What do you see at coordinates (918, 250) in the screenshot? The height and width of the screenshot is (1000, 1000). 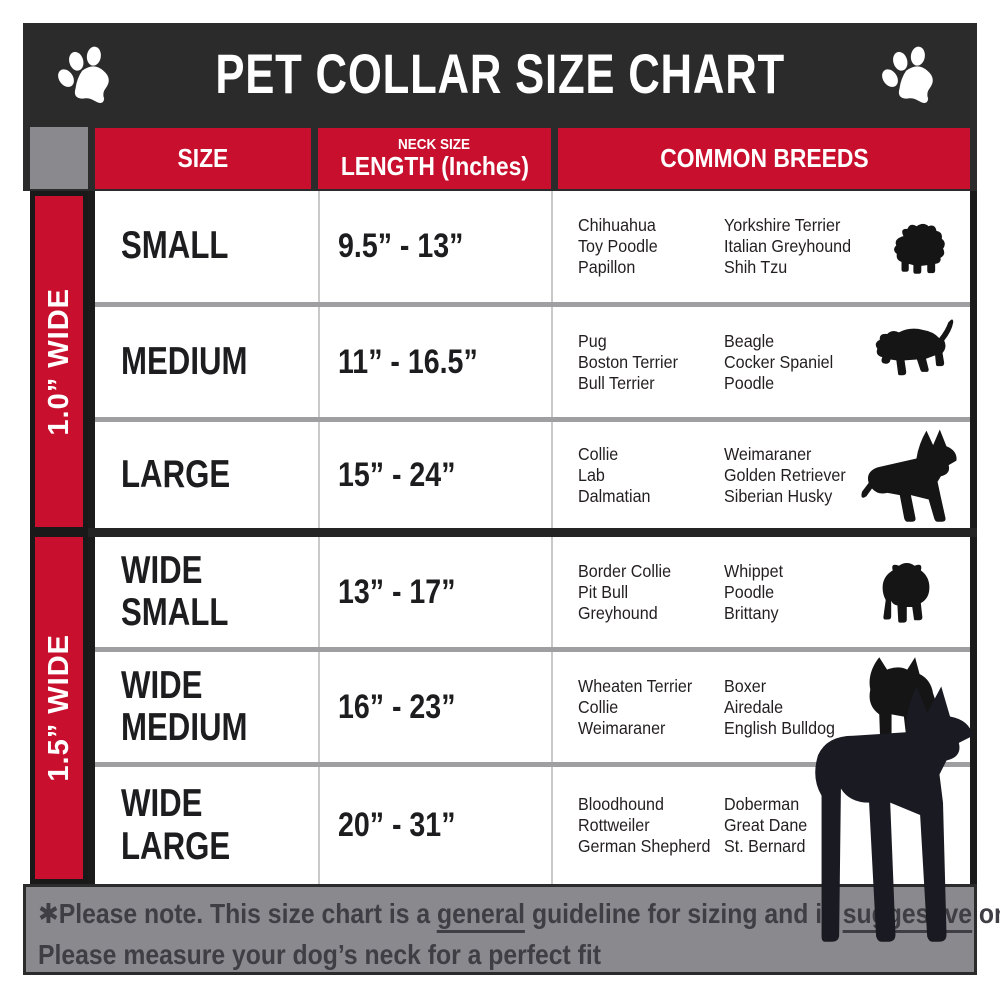 I see `shih-tzu-silhouette-icon` at bounding box center [918, 250].